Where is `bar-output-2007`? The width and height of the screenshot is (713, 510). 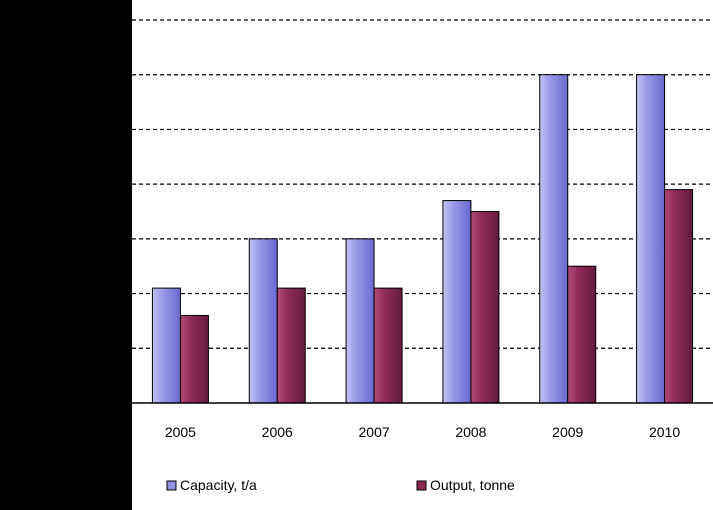
bar-output-2007 is located at coordinates (388, 345).